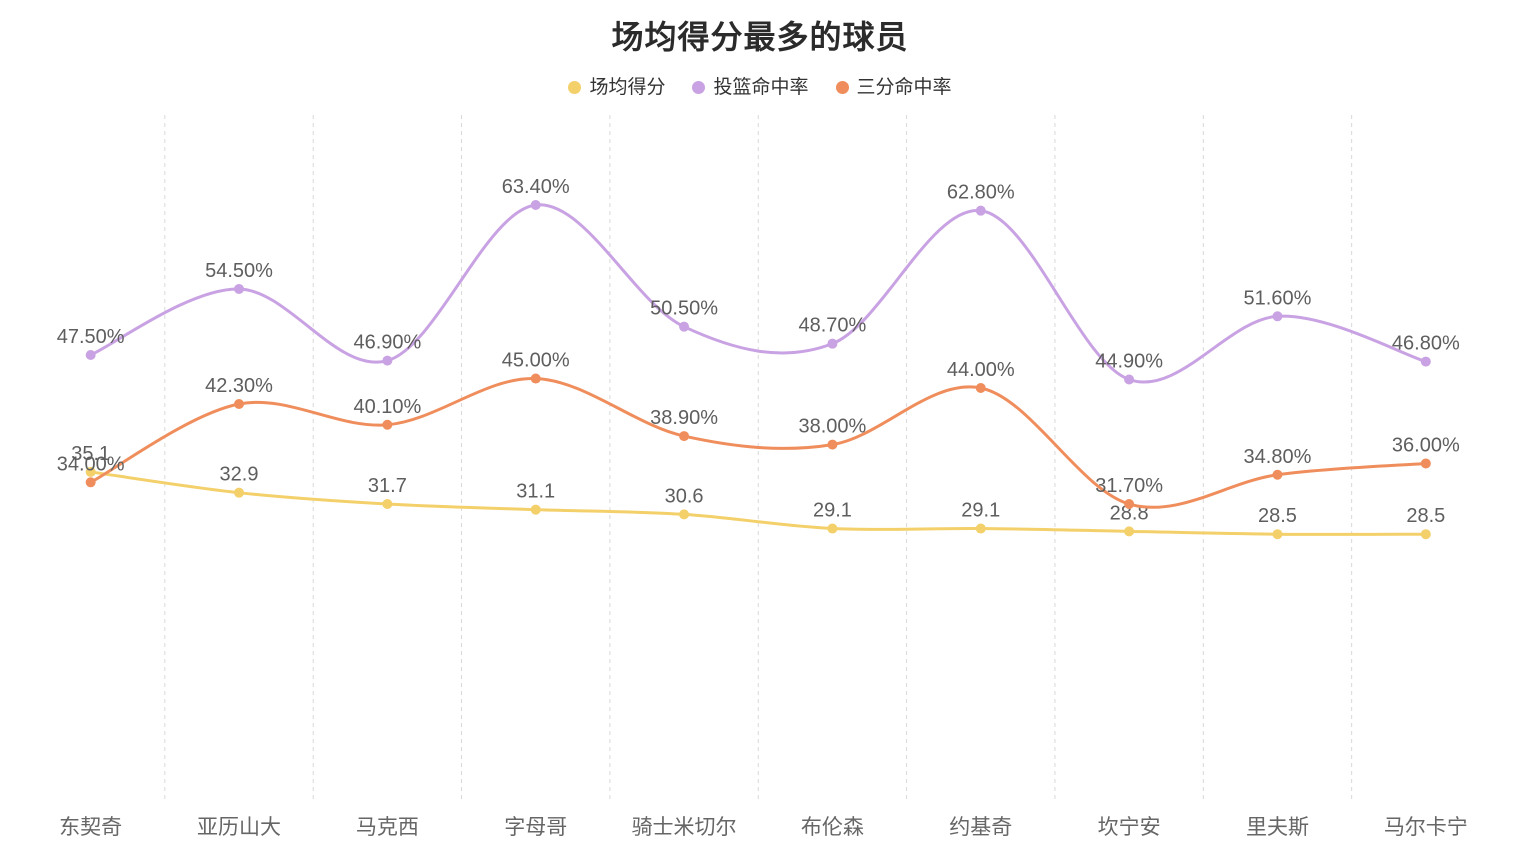 This screenshot has height=857, width=1520. I want to click on legend-item: 场均得分, so click(616, 87).